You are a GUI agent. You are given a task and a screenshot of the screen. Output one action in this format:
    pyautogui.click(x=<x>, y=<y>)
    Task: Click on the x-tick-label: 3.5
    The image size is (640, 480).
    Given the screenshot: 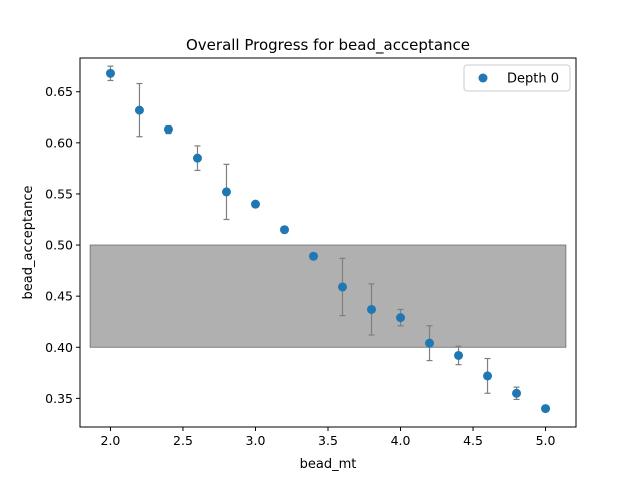 What is the action you would take?
    pyautogui.click(x=328, y=440)
    